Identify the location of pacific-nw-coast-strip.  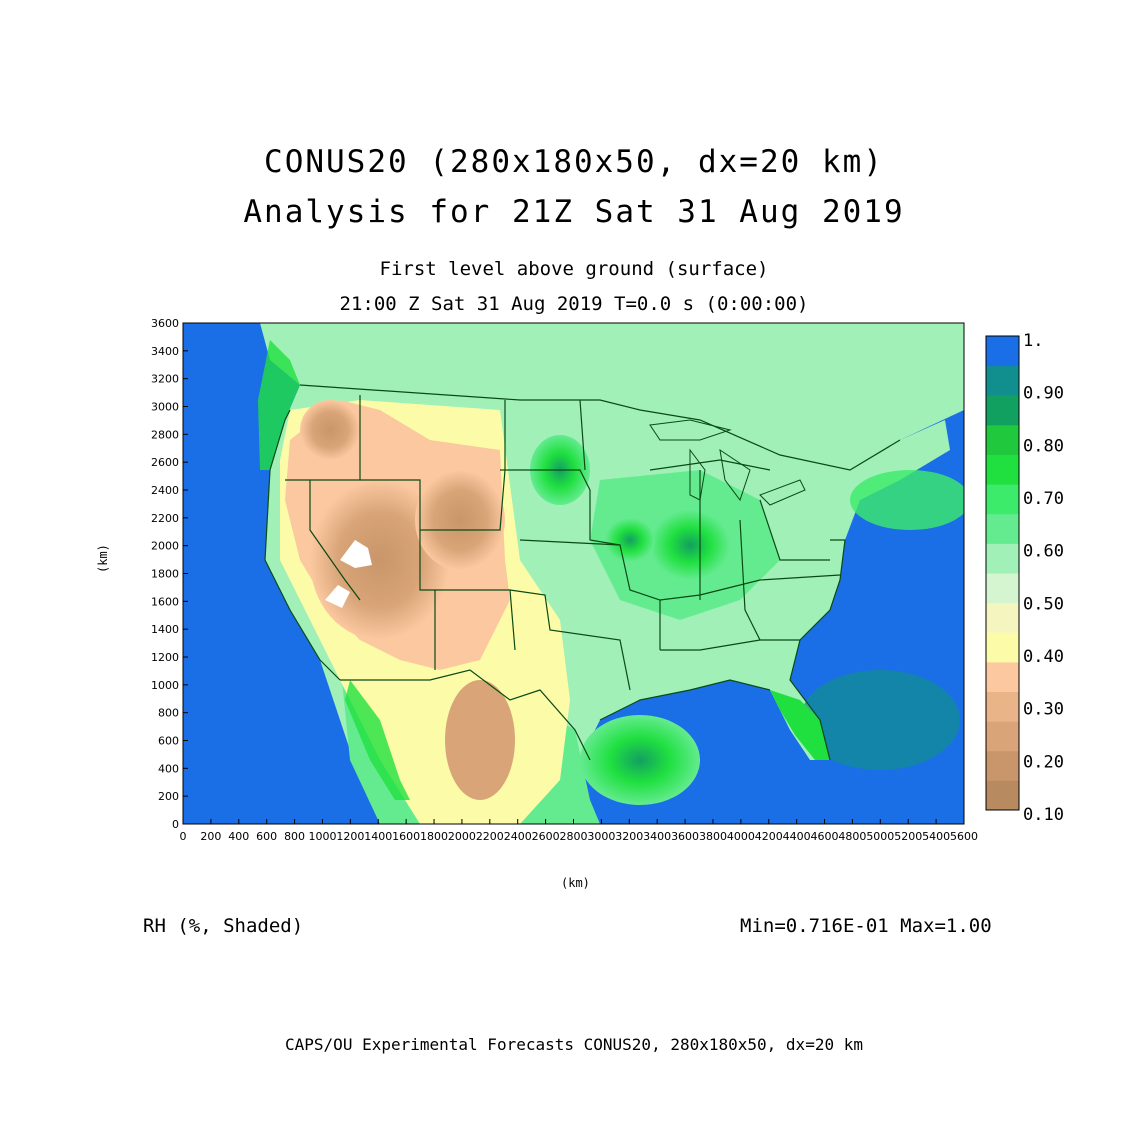
(279, 405).